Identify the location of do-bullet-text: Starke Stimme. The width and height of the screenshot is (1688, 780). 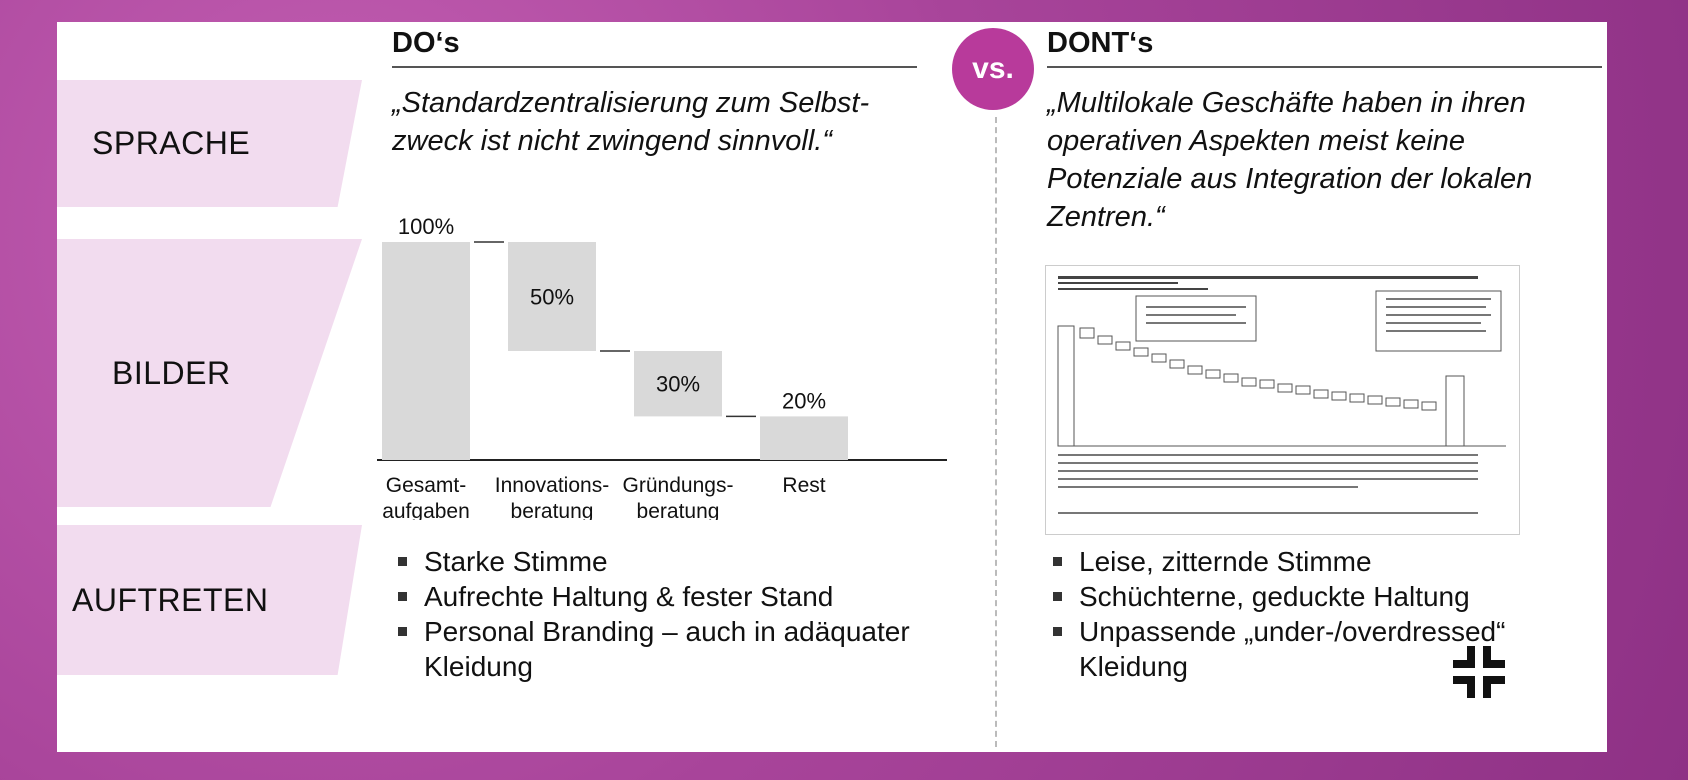
(516, 561).